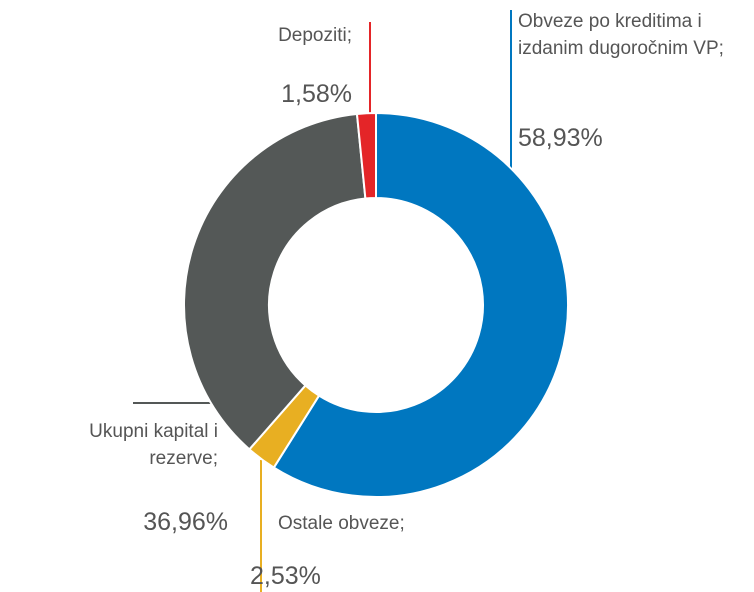  I want to click on slice-value: 1,58%, so click(316, 94).